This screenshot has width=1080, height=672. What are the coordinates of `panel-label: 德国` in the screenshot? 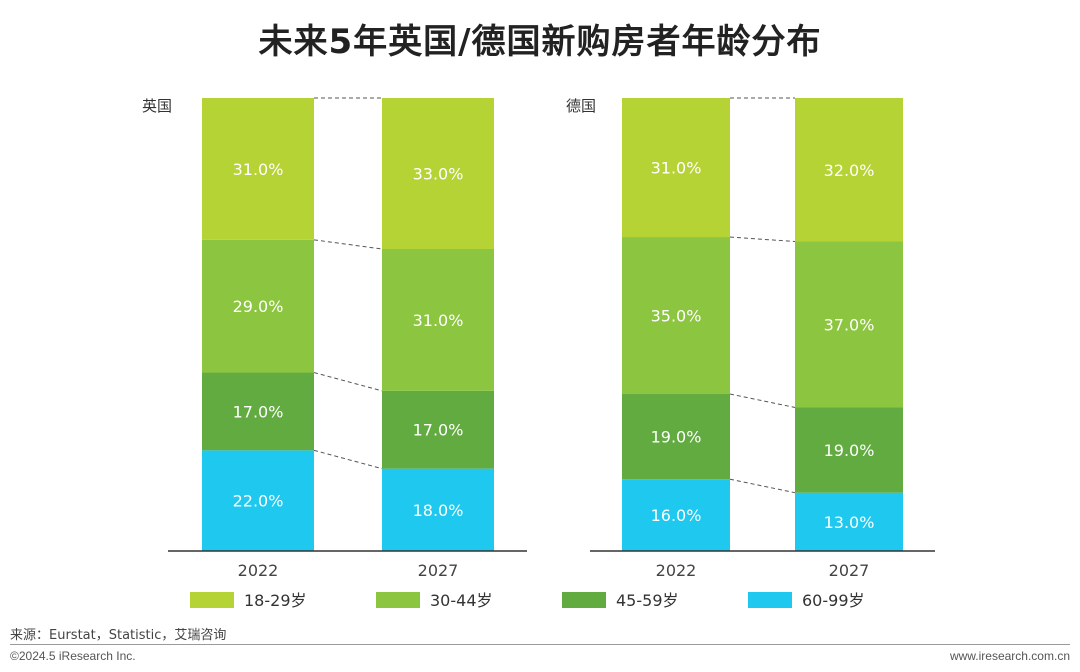 It's located at (581, 106).